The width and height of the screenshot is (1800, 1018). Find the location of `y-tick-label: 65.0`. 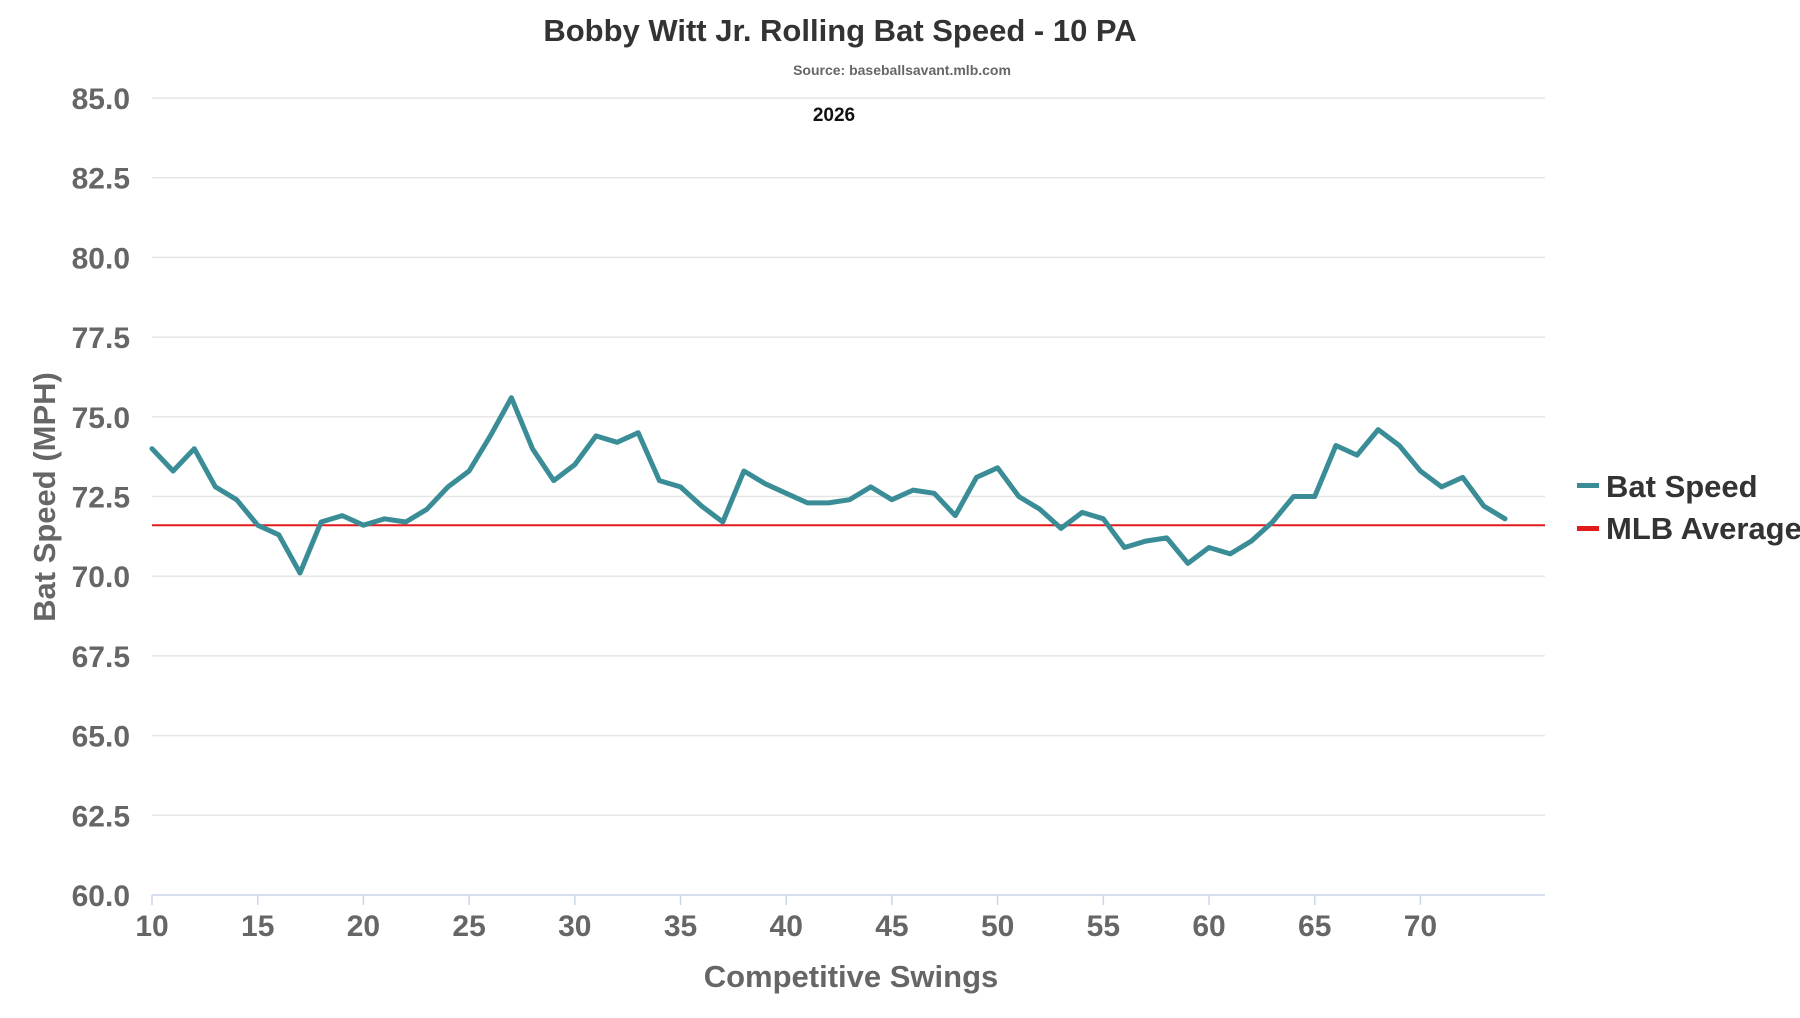

y-tick-label: 65.0 is located at coordinates (101, 737).